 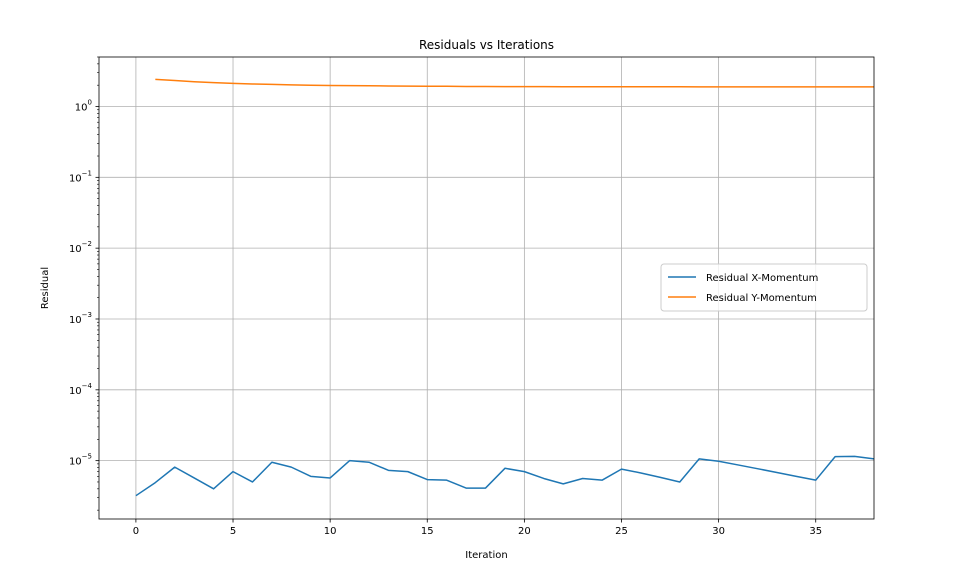 What do you see at coordinates (718, 531) in the screenshot?
I see `x-tick-label: 30` at bounding box center [718, 531].